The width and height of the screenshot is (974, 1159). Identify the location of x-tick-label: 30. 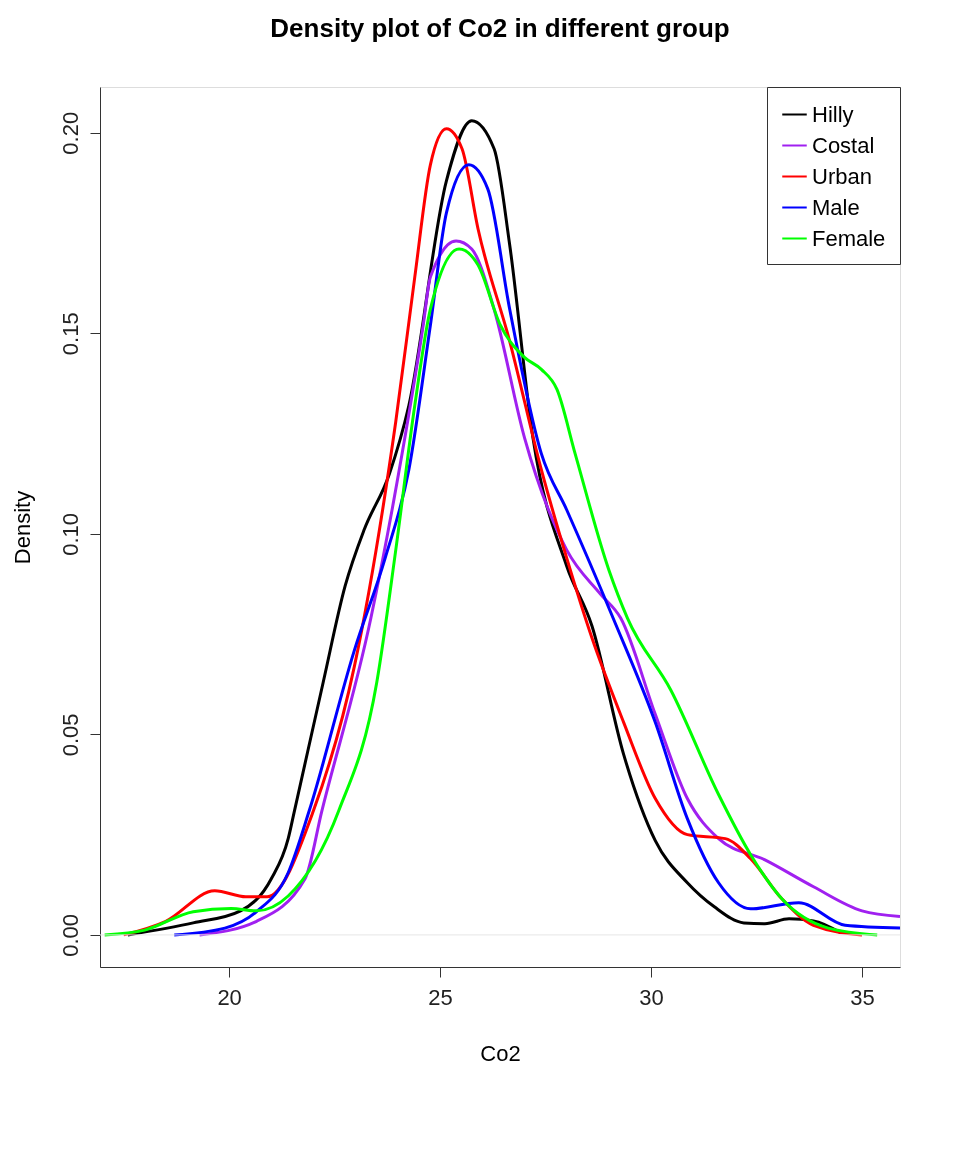
(651, 997).